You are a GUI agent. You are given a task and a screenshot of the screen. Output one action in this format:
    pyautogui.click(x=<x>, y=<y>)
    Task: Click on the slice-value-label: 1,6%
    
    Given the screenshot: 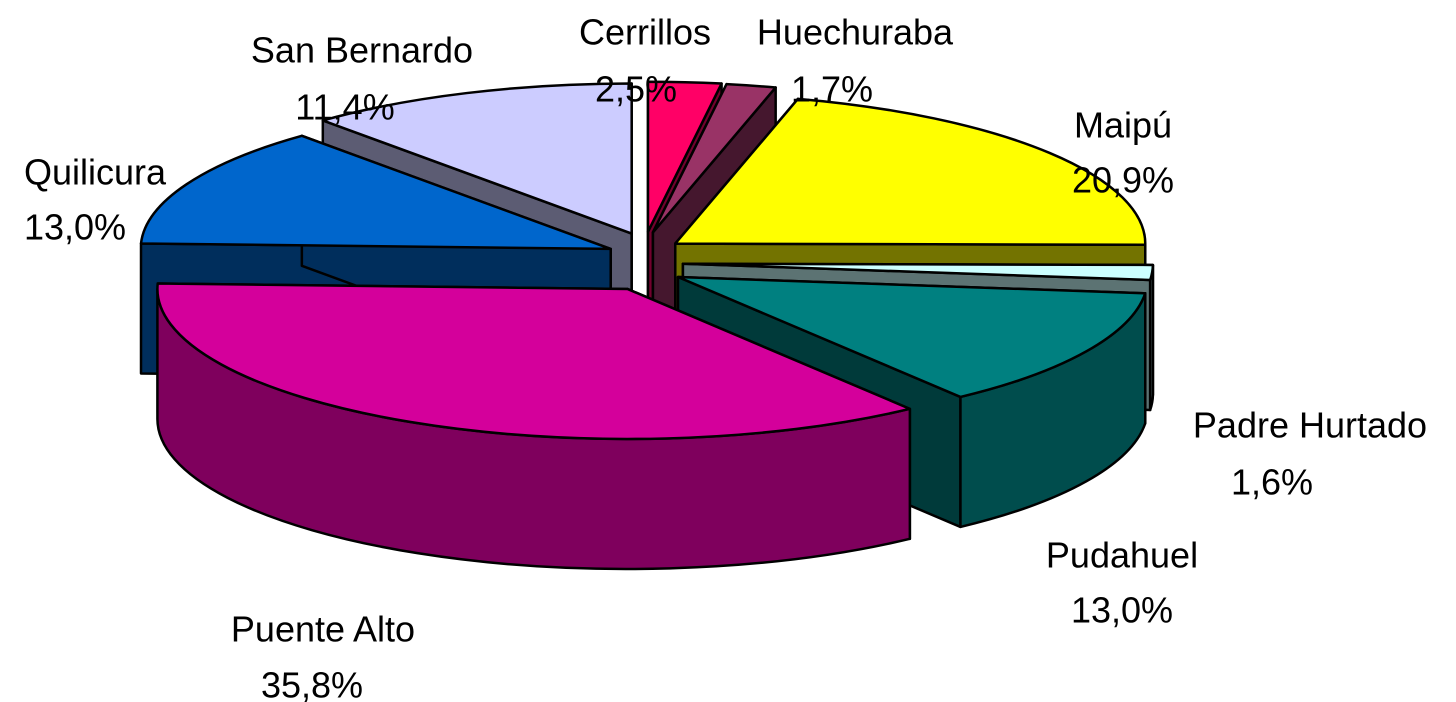 What is the action you would take?
    pyautogui.click(x=1272, y=482)
    